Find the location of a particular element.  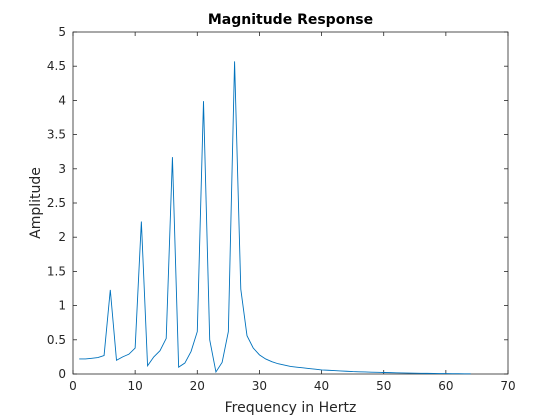

x-tick-label: 60 is located at coordinates (445, 386).